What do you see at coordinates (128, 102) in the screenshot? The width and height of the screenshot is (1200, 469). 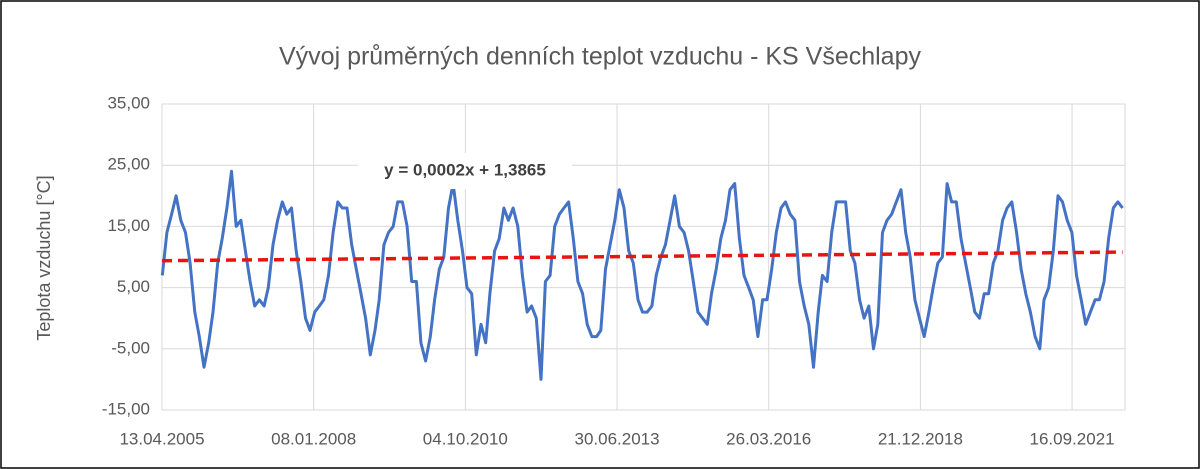 I see `y-tick-label: 35,00` at bounding box center [128, 102].